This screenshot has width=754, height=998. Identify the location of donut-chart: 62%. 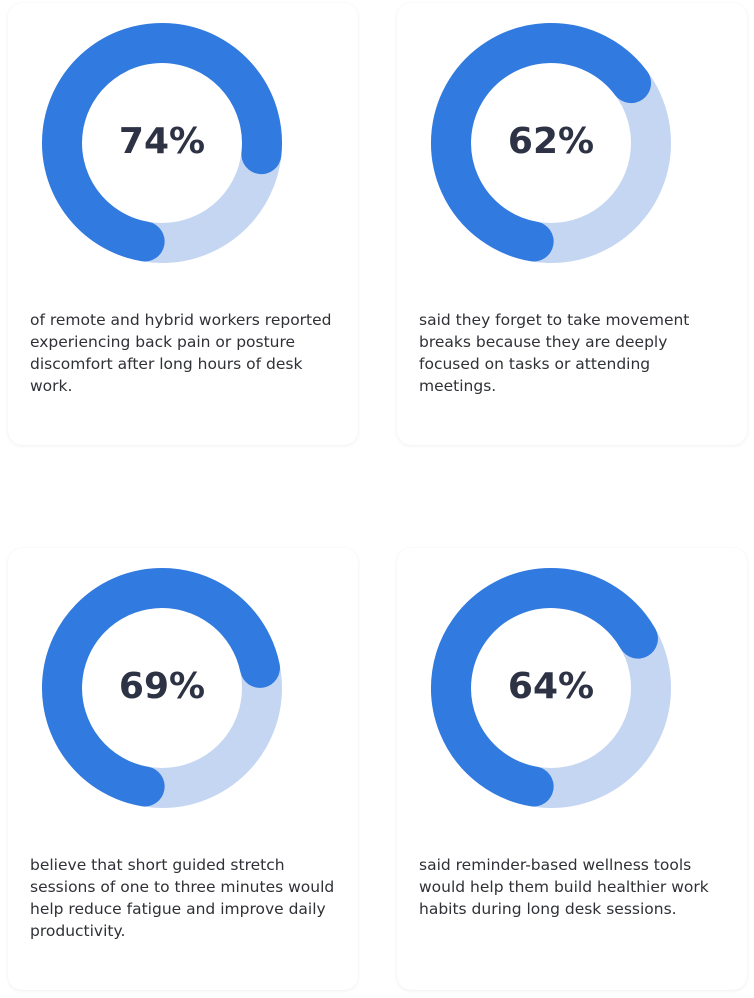
(551, 143).